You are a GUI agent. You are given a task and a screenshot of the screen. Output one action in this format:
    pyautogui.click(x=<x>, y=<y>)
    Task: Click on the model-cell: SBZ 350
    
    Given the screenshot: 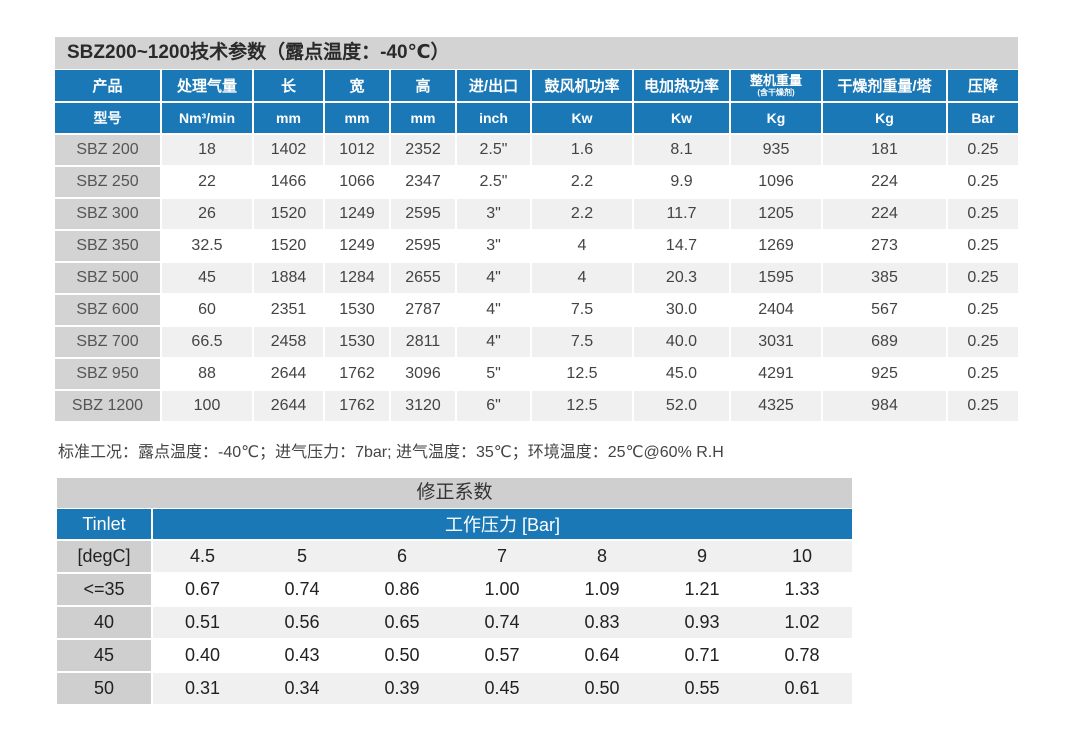 What is the action you would take?
    pyautogui.click(x=108, y=245)
    